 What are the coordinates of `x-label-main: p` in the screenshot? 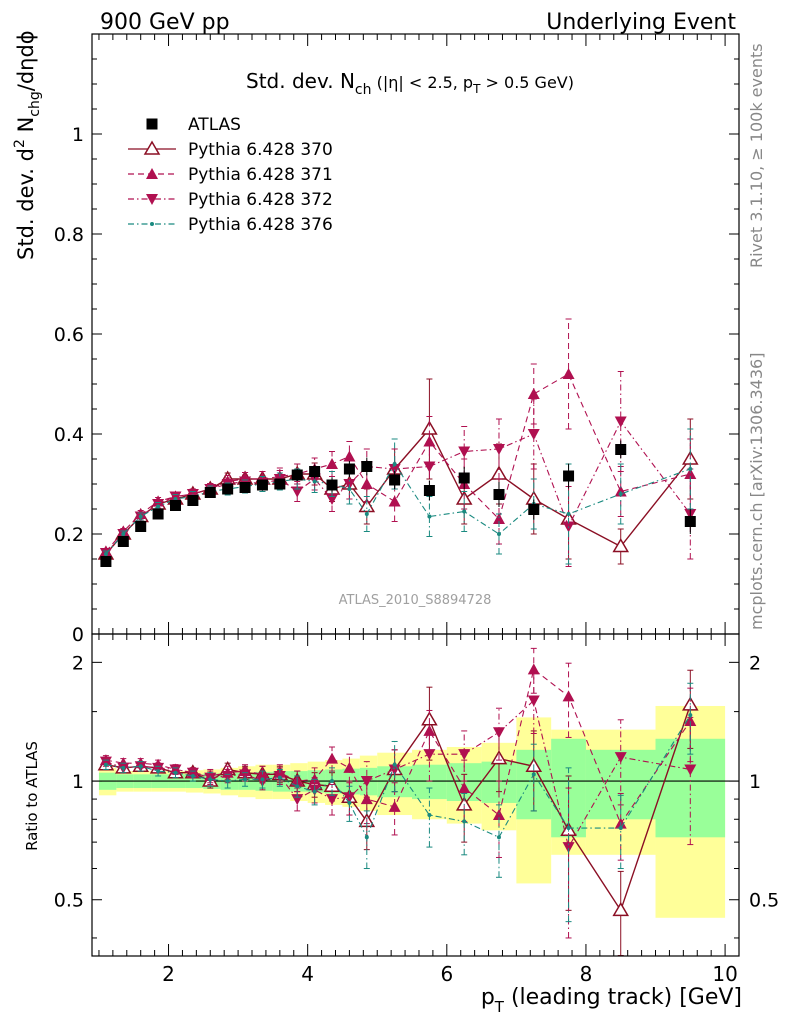 It's located at (488, 997).